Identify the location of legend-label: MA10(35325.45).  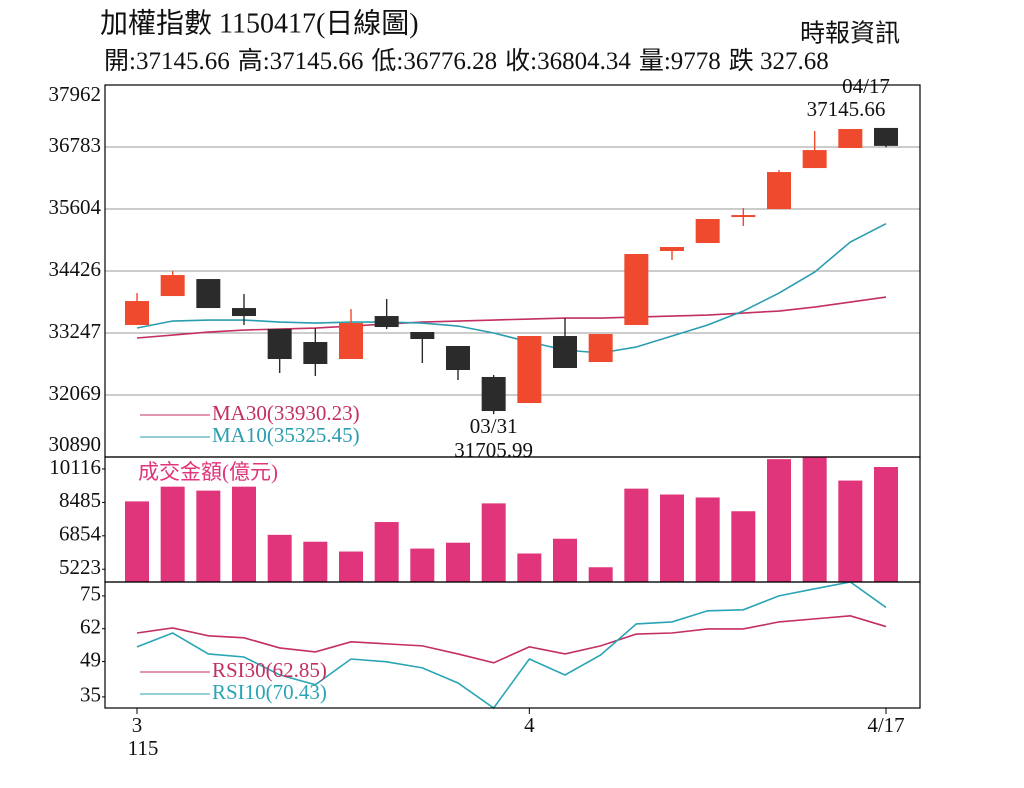
(286, 435).